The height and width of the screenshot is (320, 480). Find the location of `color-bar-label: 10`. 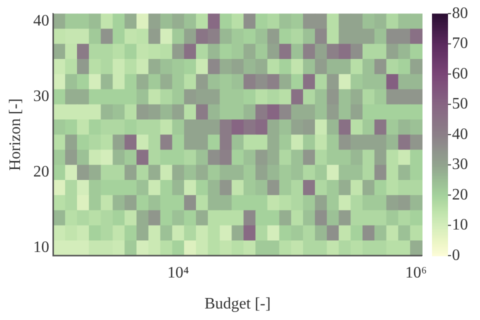

color-bar-label: 10 is located at coordinates (460, 225).